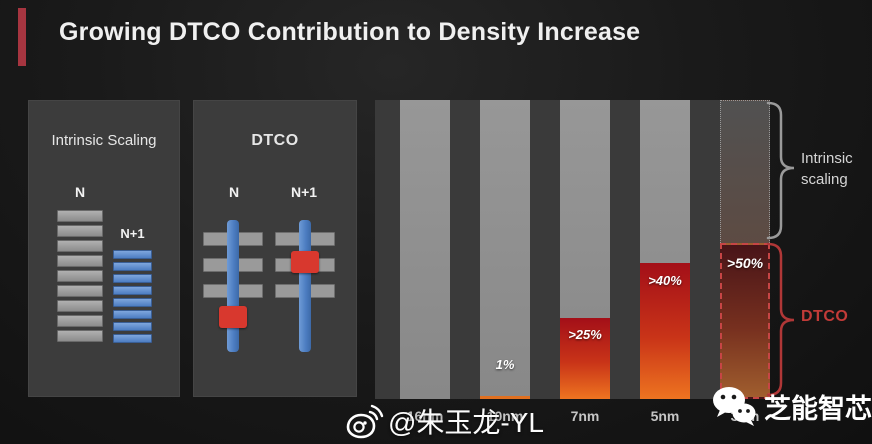 The height and width of the screenshot is (444, 872). What do you see at coordinates (275, 248) in the screenshot?
I see `dtco-panel: DTCO N N+1` at bounding box center [275, 248].